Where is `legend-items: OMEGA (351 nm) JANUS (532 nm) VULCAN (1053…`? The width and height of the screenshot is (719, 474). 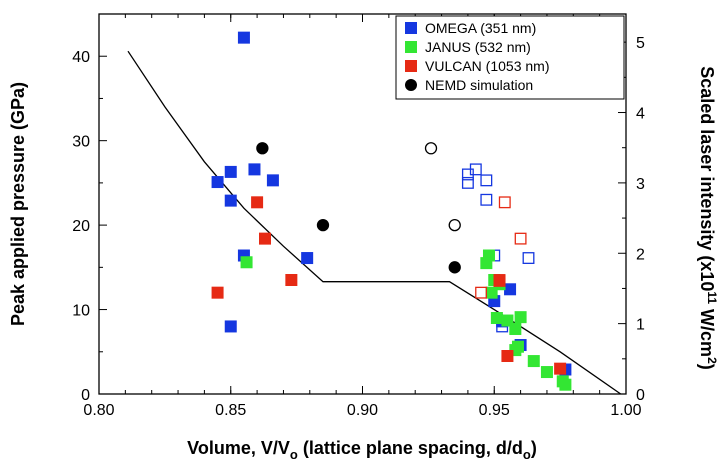 legend-items: OMEGA (351 nm) JANUS (532 nm) VULCAN (1053… is located at coordinates (477, 56).